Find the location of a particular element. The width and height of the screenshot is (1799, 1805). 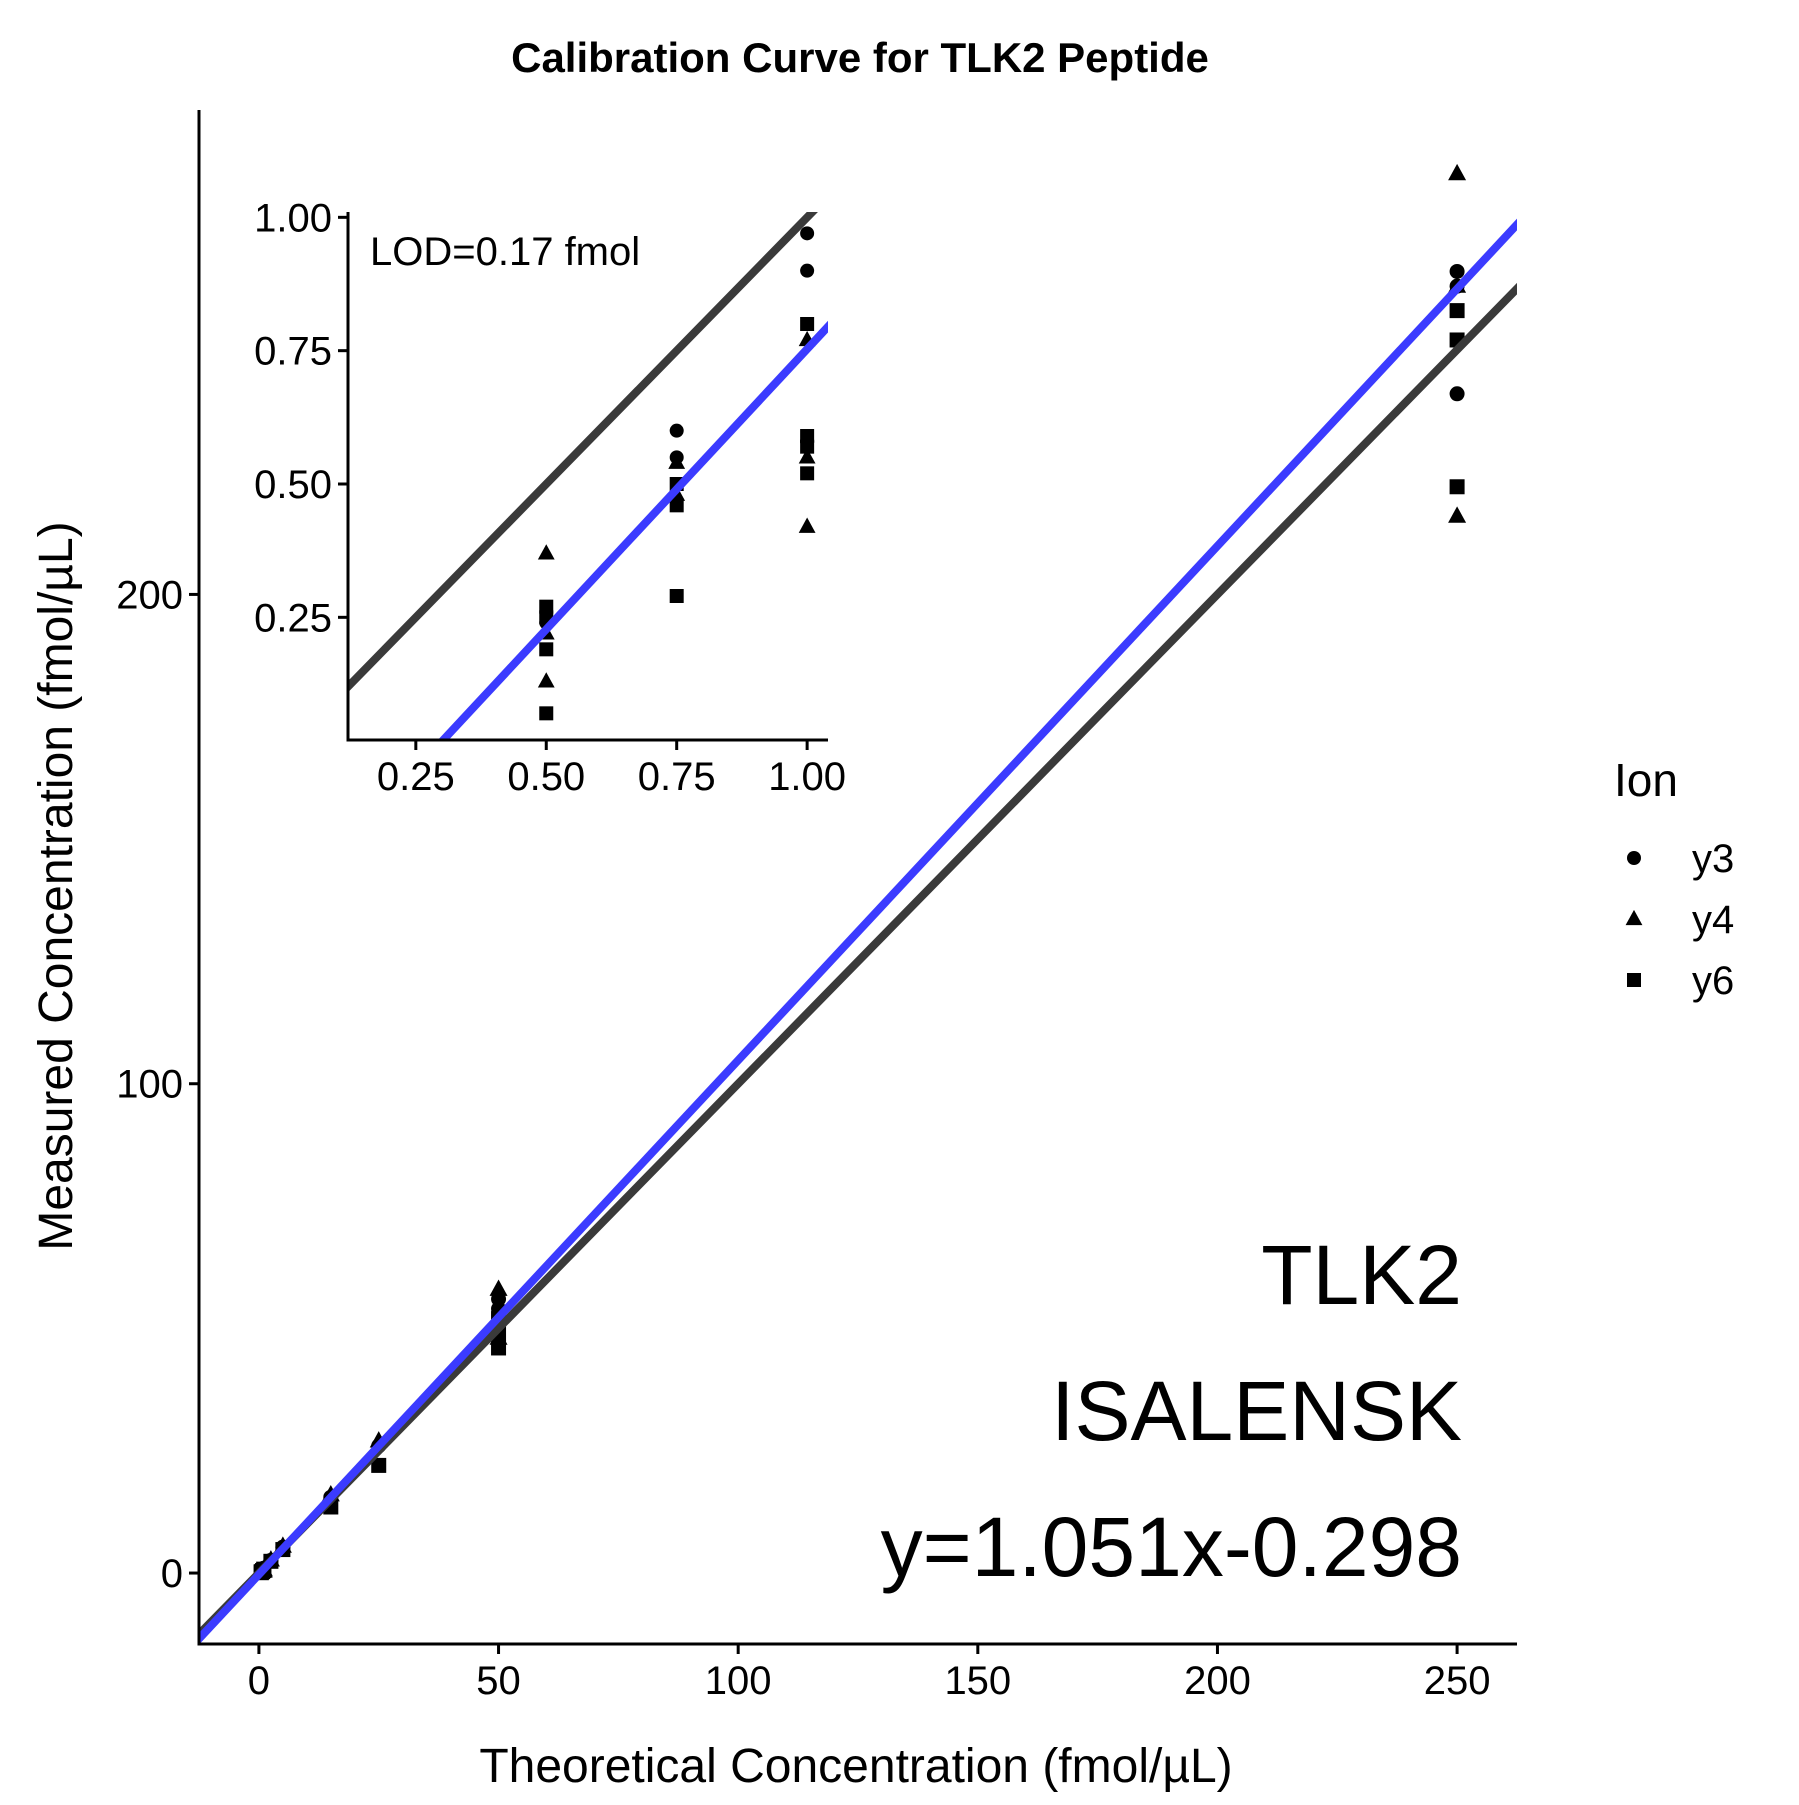

main-x-tick-label: 100 is located at coordinates (738, 1681).